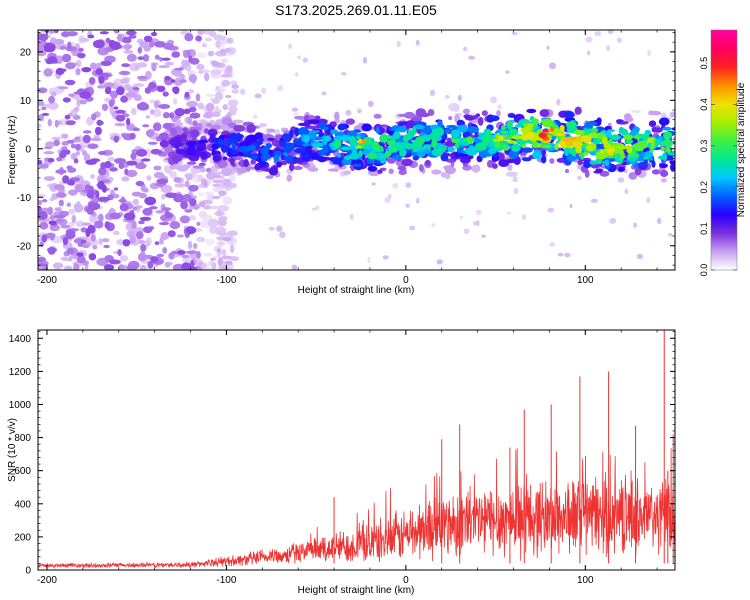 The image size is (750, 600). Describe the element at coordinates (704, 228) in the screenshot. I see `colorbar-tick-label: 0.1` at that location.